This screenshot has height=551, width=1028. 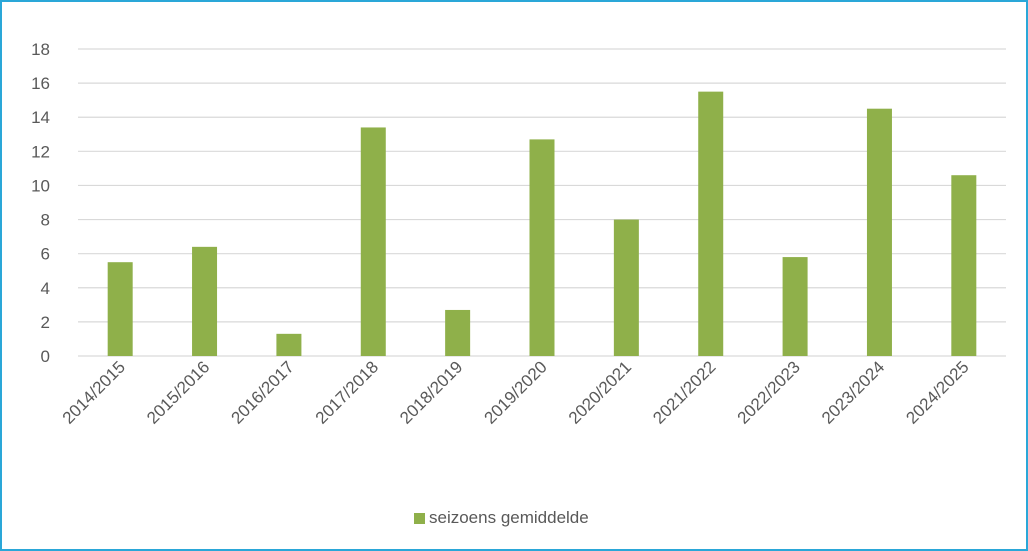 I want to click on y-tick-label: 16, so click(x=40, y=83).